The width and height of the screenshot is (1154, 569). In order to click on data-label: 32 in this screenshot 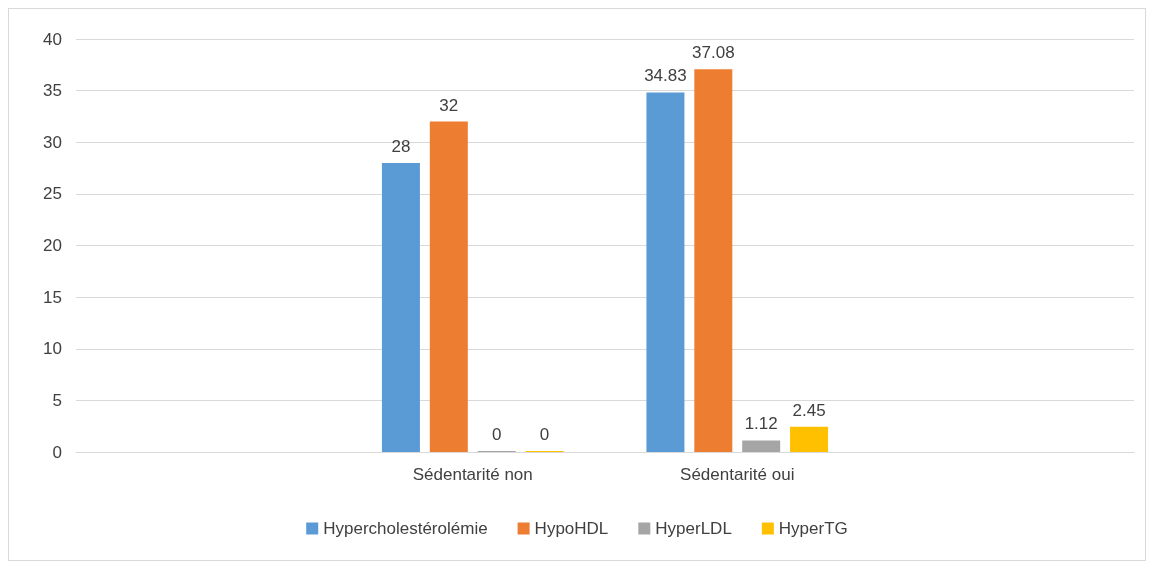, I will do `click(449, 105)`.